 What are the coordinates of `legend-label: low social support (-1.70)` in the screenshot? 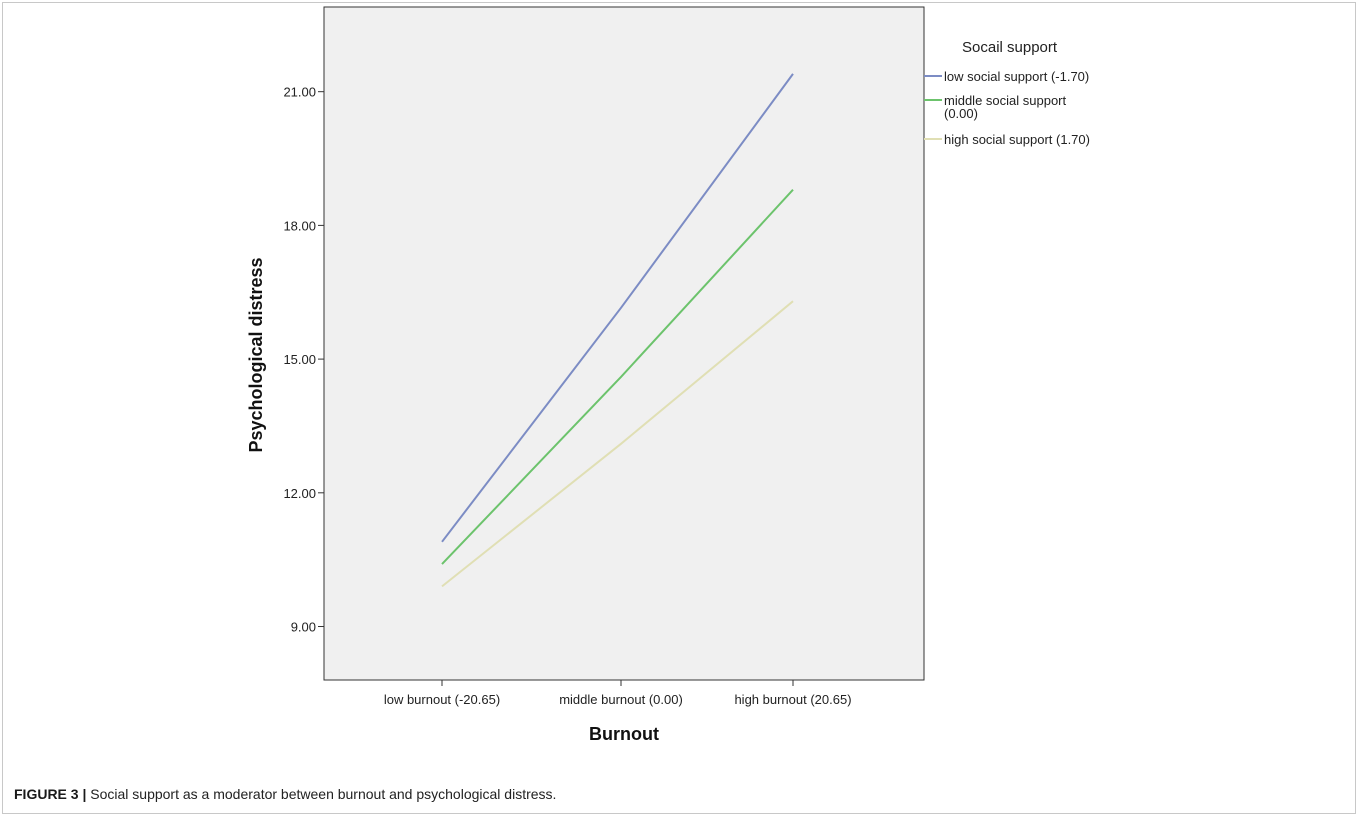 It's located at (1016, 76).